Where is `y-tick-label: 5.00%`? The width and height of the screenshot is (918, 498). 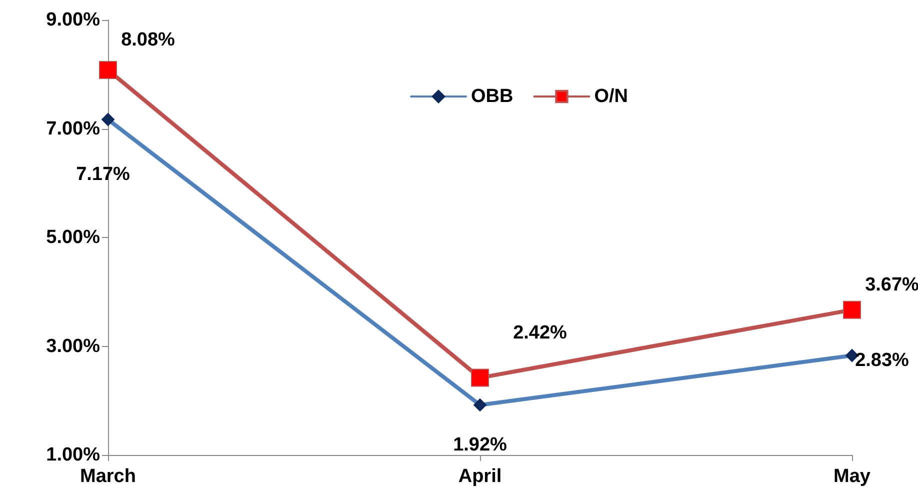 y-tick-label: 5.00% is located at coordinates (73, 237).